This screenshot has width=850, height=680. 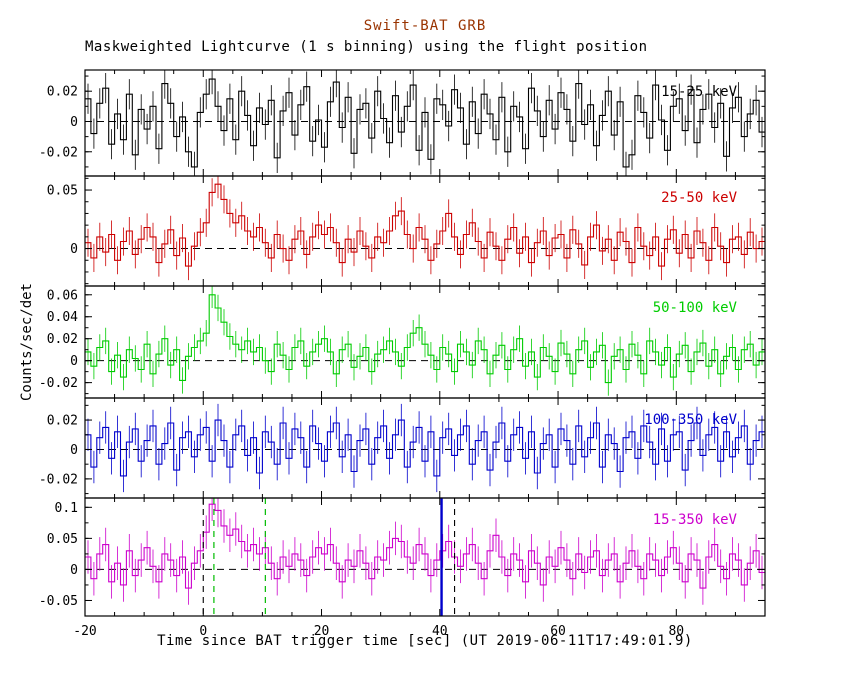 I want to click on panel-2: -0.02 0 0.02 0.04 0.06 50-100 keV, so click(x=402, y=342).